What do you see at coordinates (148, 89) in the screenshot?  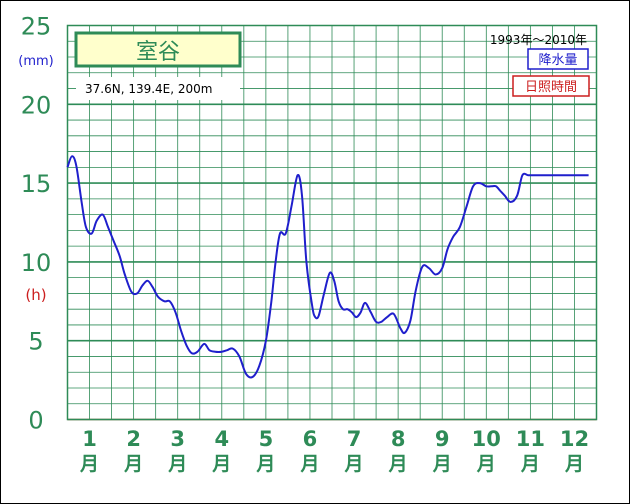 I see `location-text: 37.6N, 139.4E, 200m` at bounding box center [148, 89].